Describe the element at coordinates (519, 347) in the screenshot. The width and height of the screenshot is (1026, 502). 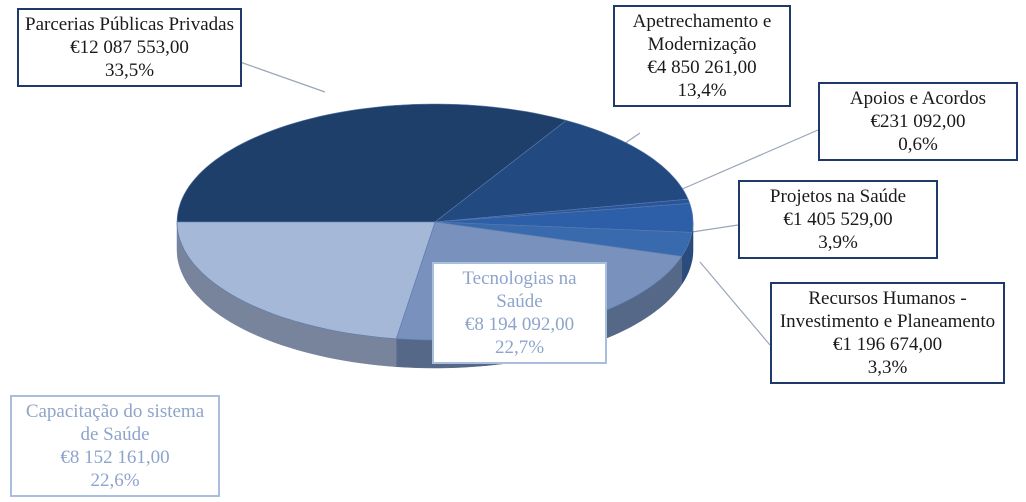
I see `percent-label: 22,7%` at that location.